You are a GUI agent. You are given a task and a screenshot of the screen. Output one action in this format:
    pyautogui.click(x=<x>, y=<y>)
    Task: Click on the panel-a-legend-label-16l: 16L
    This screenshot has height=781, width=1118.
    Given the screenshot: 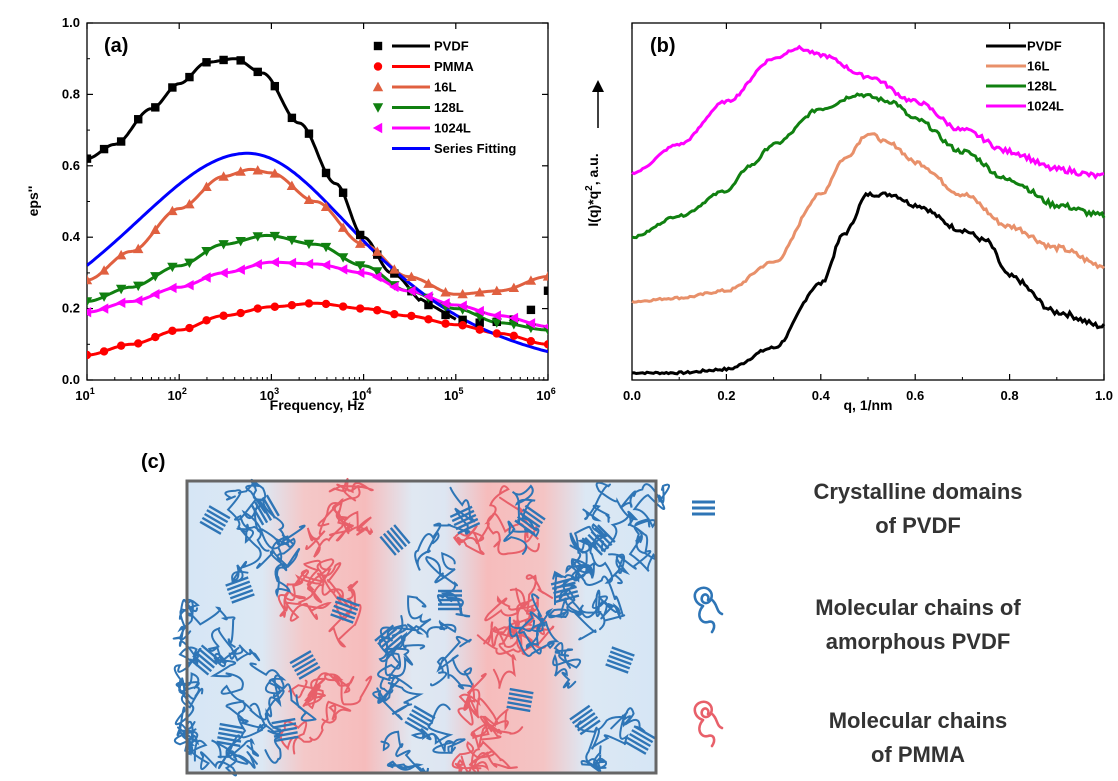 What is the action you would take?
    pyautogui.click(x=445, y=87)
    